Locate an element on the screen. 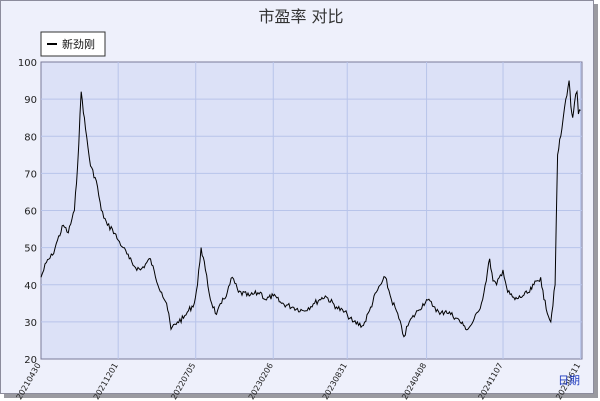 The width and height of the screenshot is (600, 401). legend: 新劲刚 is located at coordinates (73, 44).